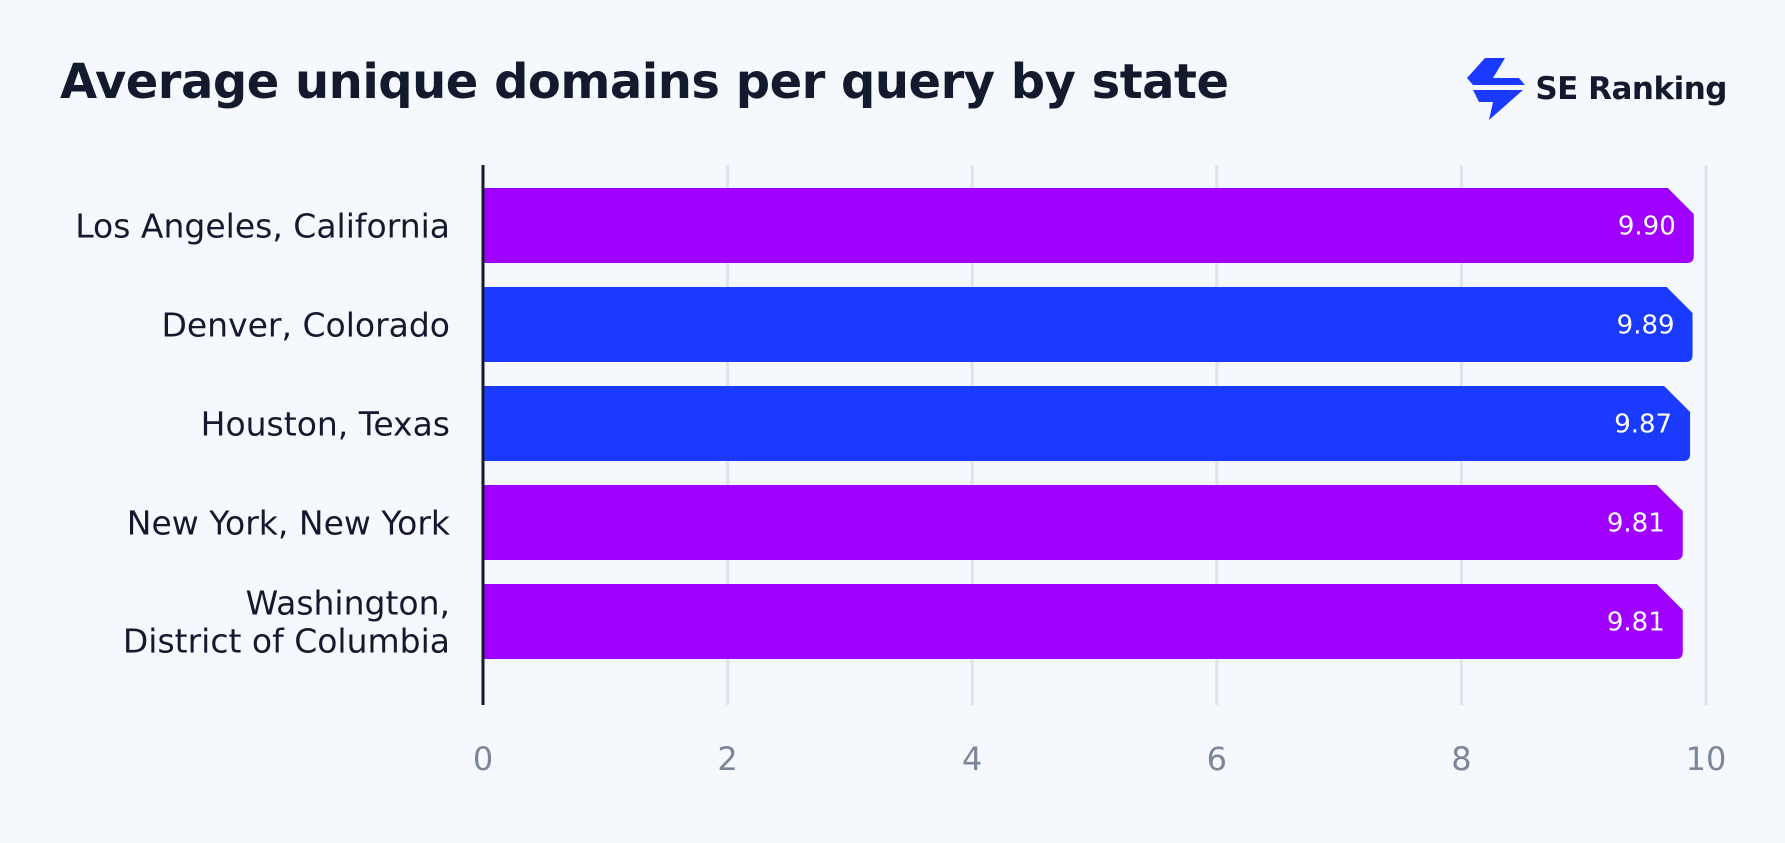 Image resolution: width=1785 pixels, height=843 pixels. Describe the element at coordinates (348, 603) in the screenshot. I see `category-label: Washington,` at that location.